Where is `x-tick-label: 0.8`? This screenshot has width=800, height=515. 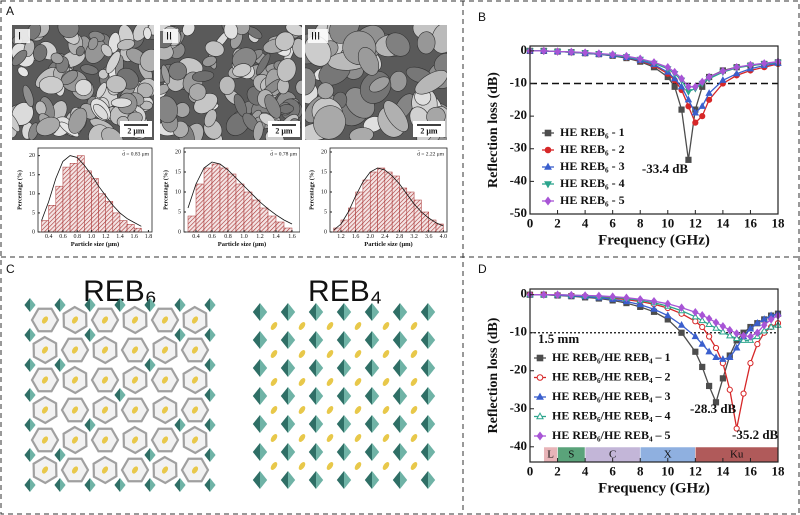 x-tick-label: 0.8 is located at coordinates (228, 237).